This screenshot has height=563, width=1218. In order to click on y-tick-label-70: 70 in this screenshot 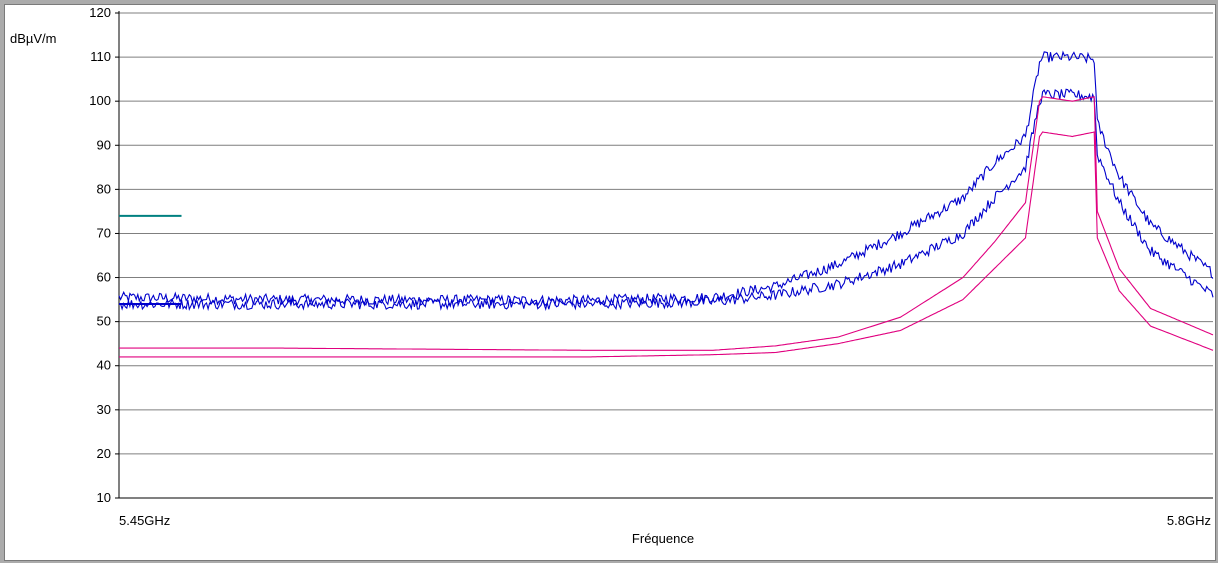, I will do `click(104, 232)`.